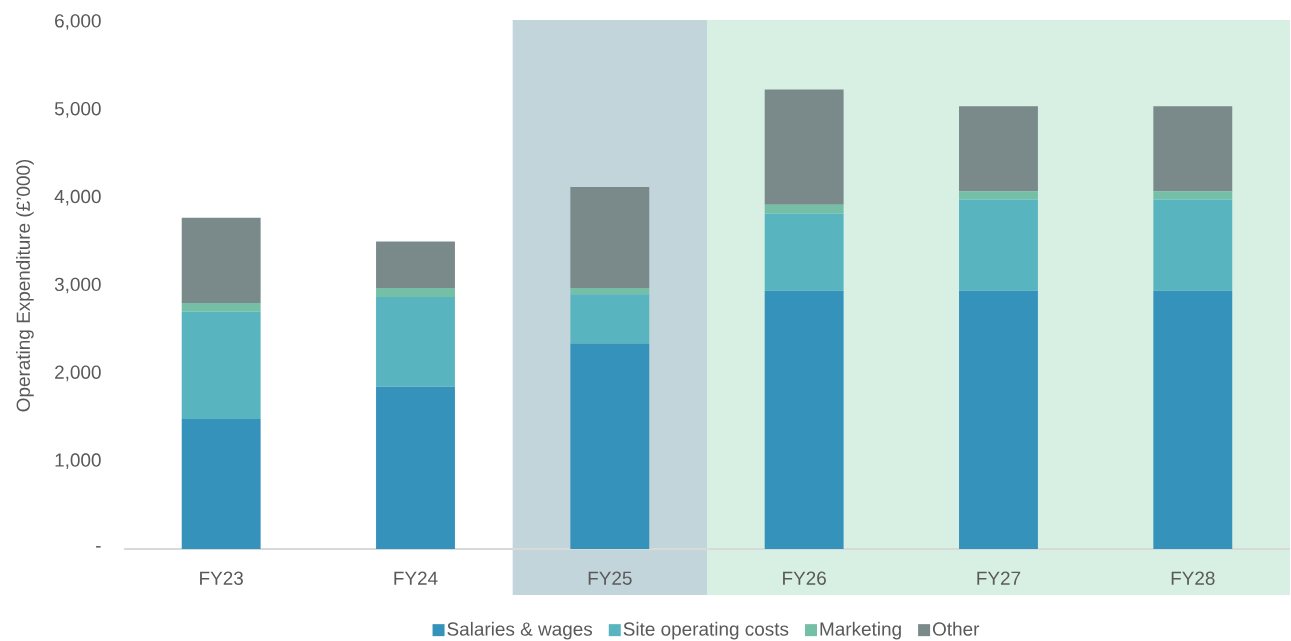  Describe the element at coordinates (804, 578) in the screenshot. I see `x-tick-label: FY26` at that location.